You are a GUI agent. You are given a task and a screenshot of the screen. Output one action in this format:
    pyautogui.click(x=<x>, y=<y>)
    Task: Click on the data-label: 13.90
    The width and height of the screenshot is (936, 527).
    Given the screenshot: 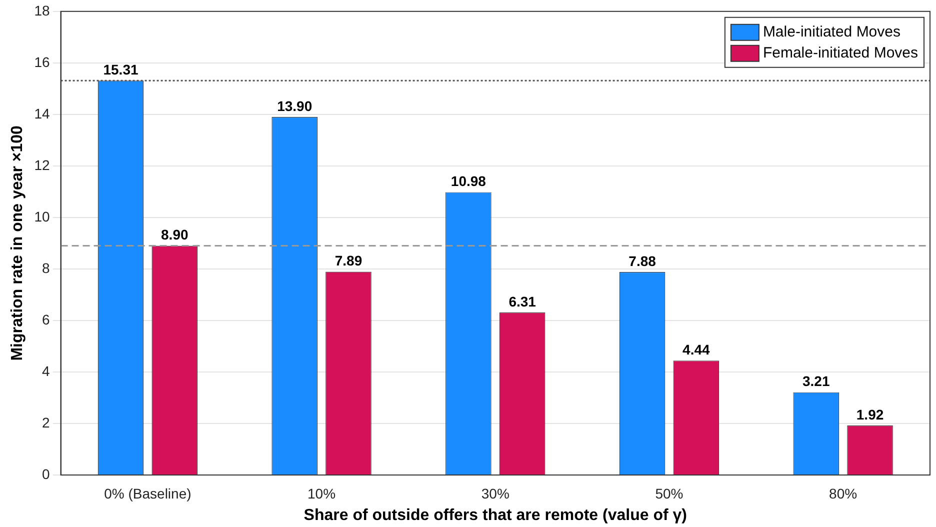 What is the action you would take?
    pyautogui.click(x=294, y=106)
    